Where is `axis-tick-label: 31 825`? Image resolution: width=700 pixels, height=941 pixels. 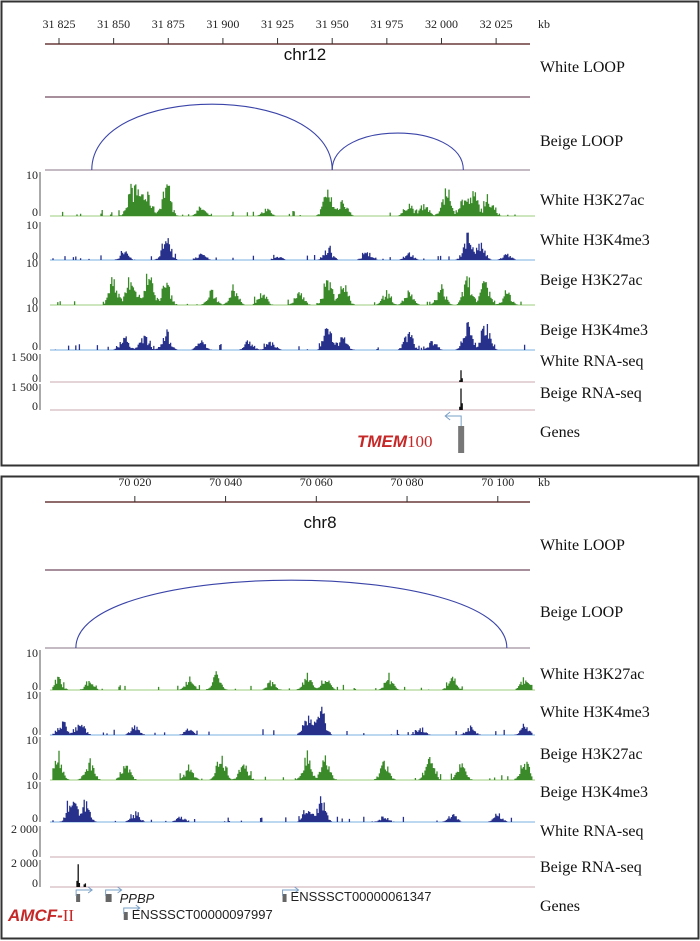 axis-tick-label: 31 825 is located at coordinates (58, 24).